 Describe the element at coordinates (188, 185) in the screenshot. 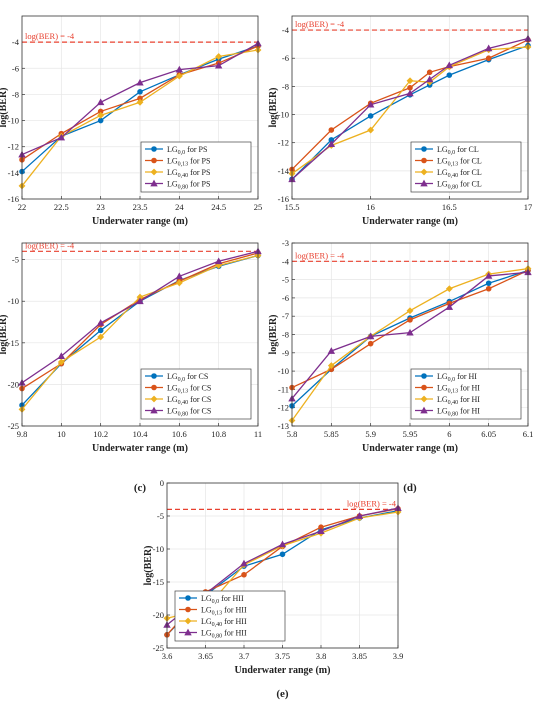

I see `legend-entry: LG0,80 for PS` at that location.